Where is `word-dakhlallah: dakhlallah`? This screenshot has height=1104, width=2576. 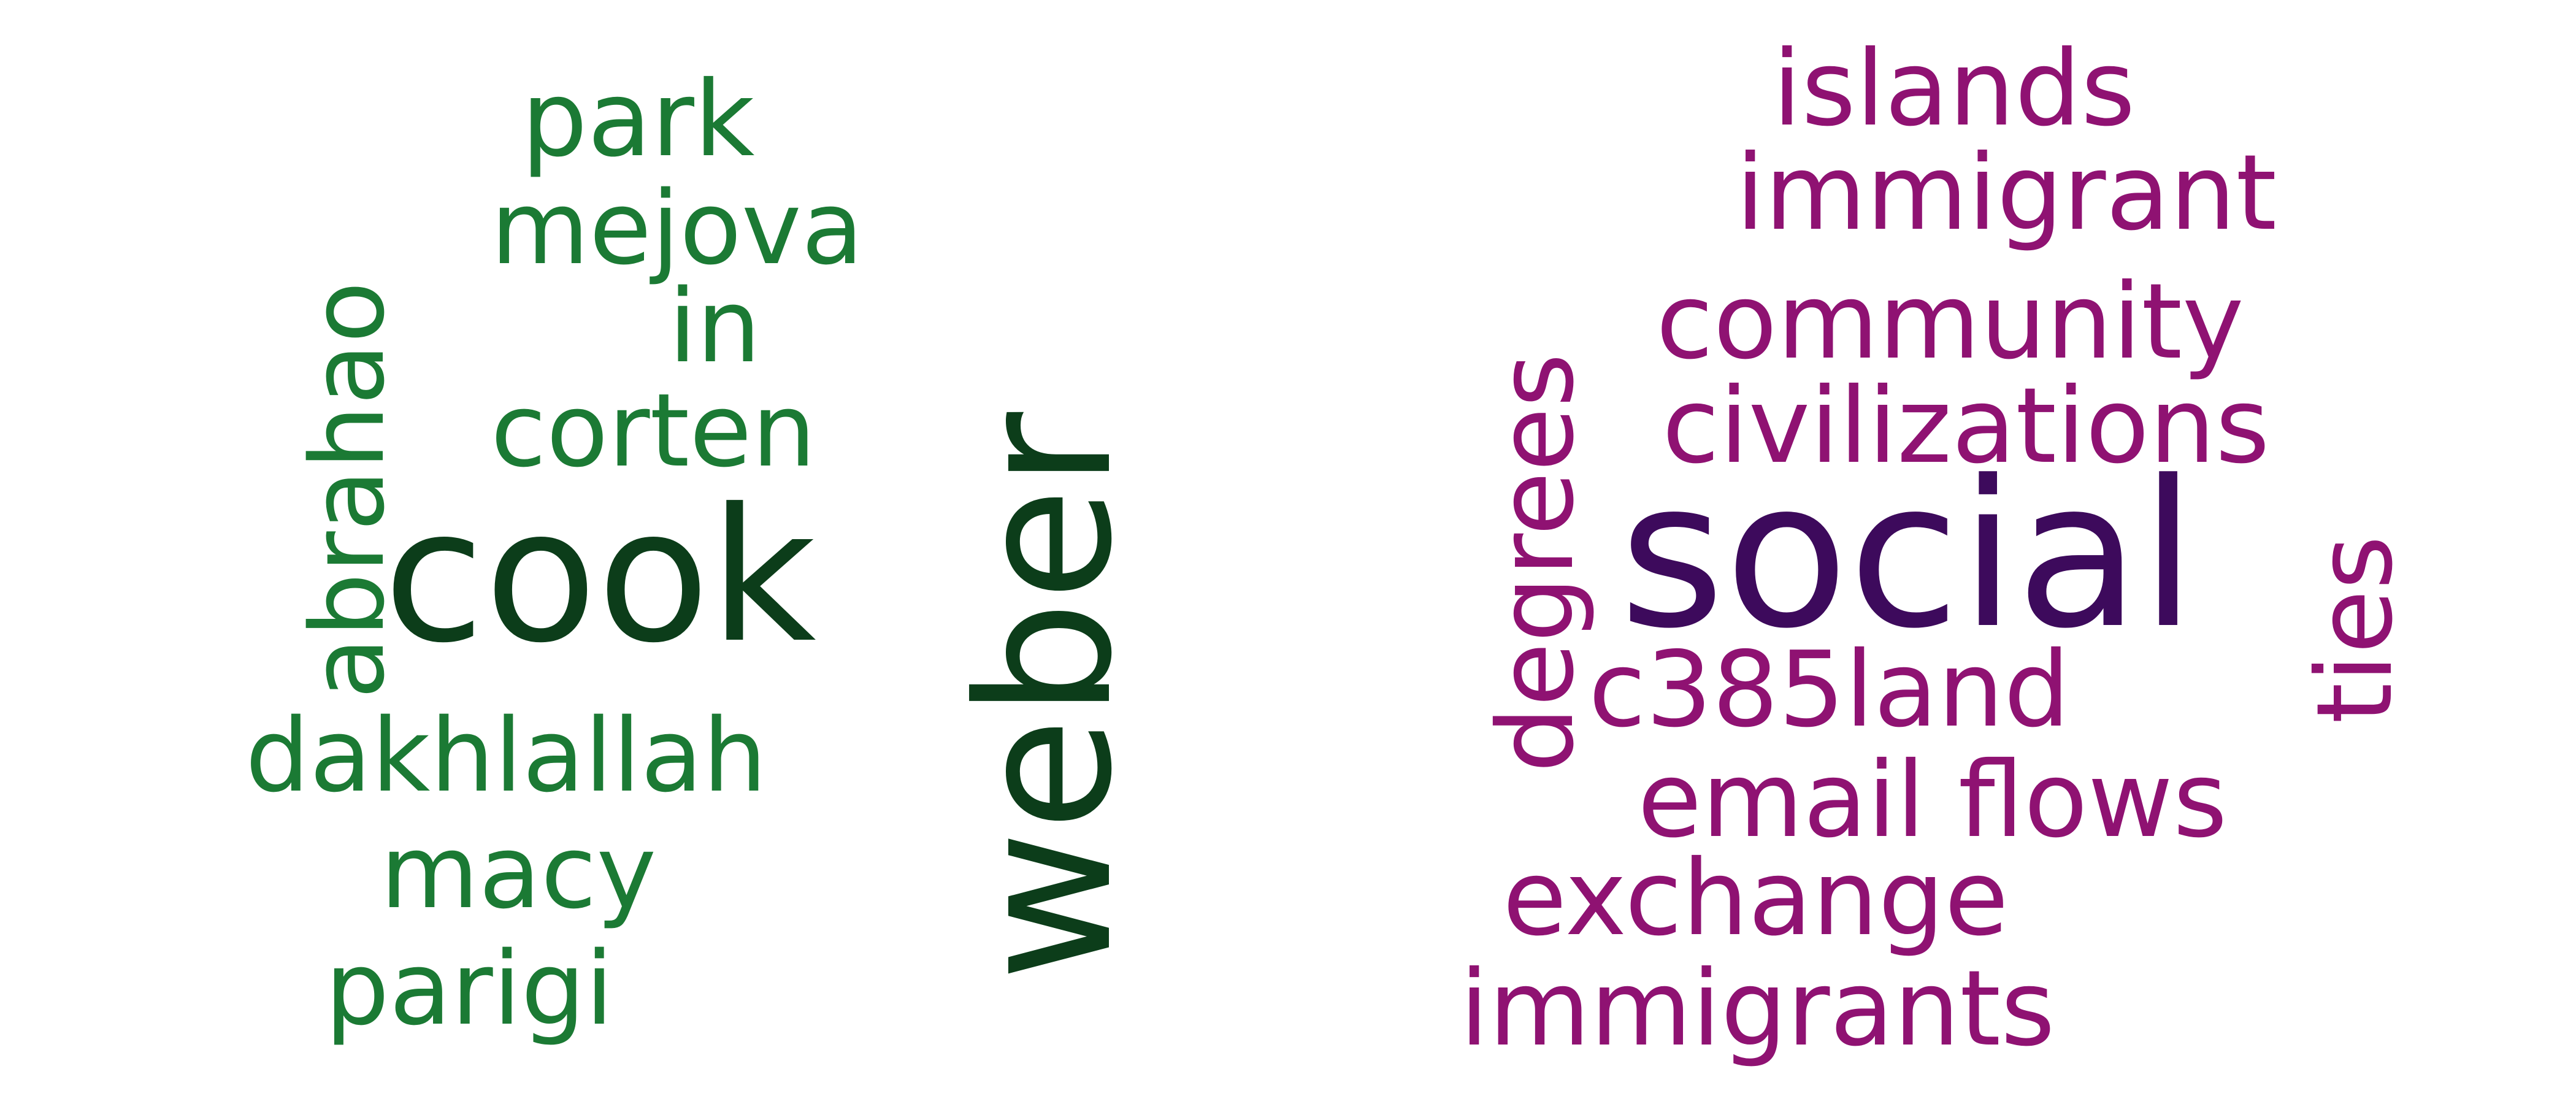
word-dakhlallah: dakhlallah is located at coordinates (506, 756).